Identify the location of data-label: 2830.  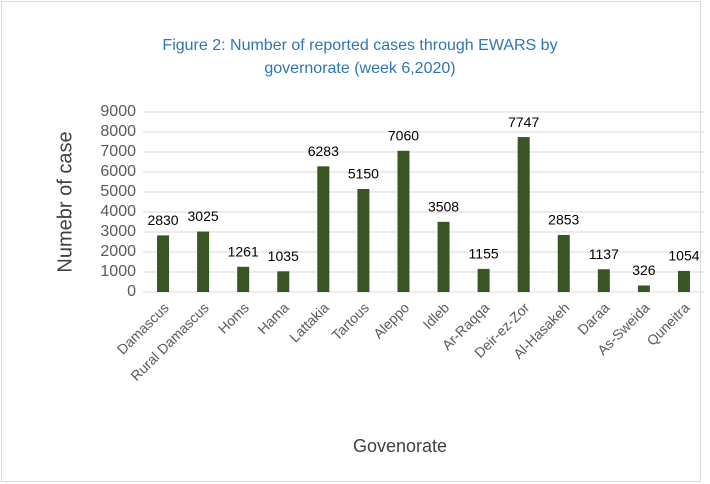
(162, 220).